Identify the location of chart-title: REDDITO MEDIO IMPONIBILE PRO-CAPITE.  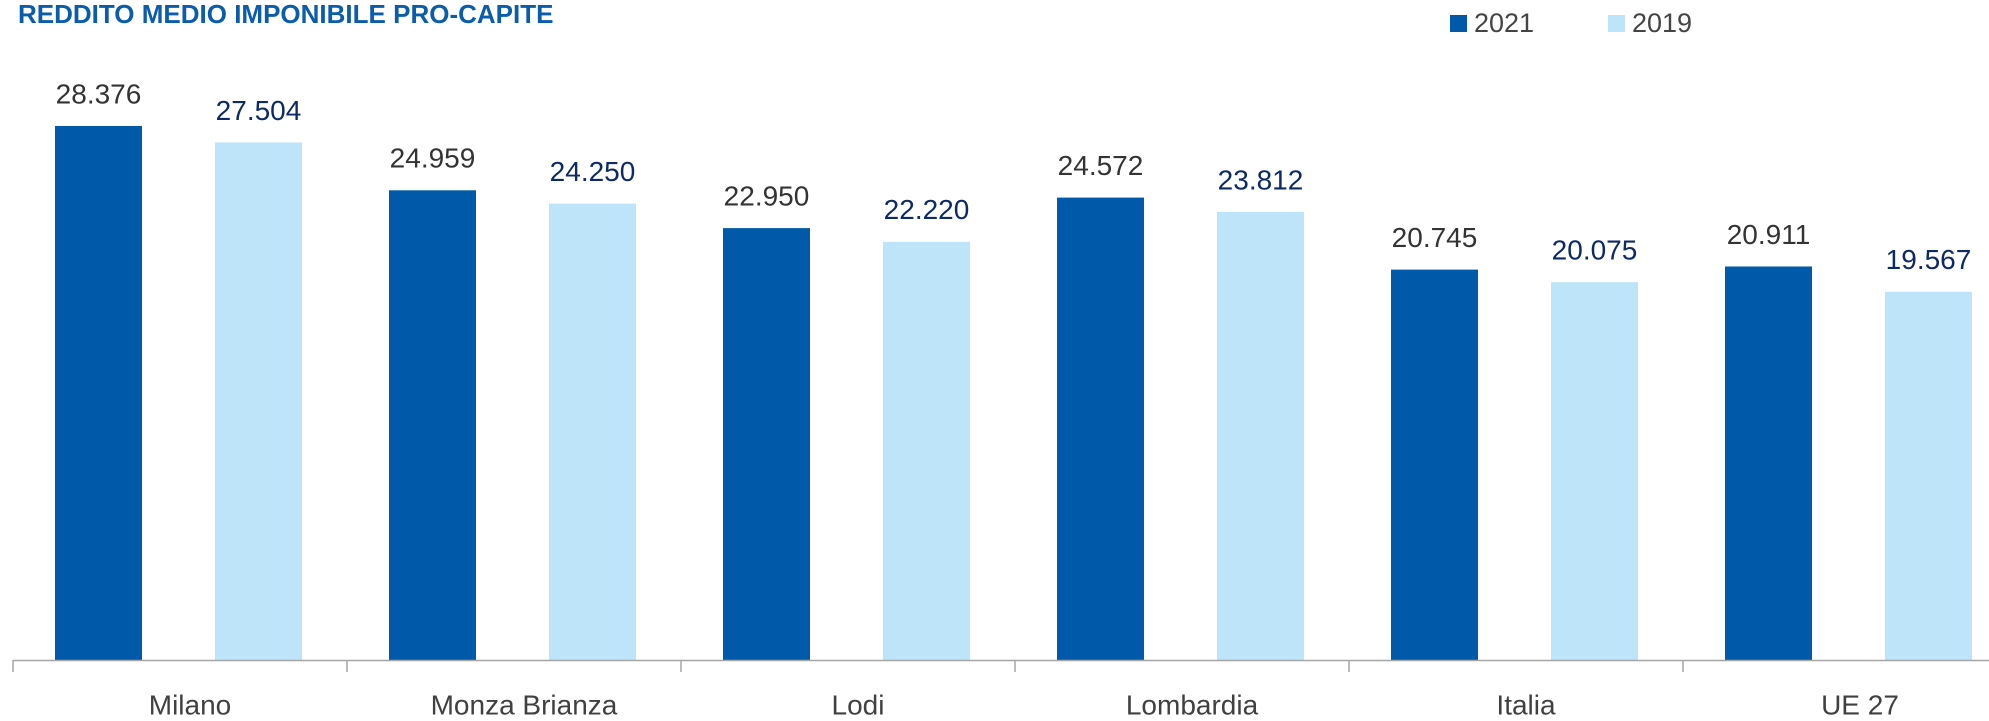
(285, 14).